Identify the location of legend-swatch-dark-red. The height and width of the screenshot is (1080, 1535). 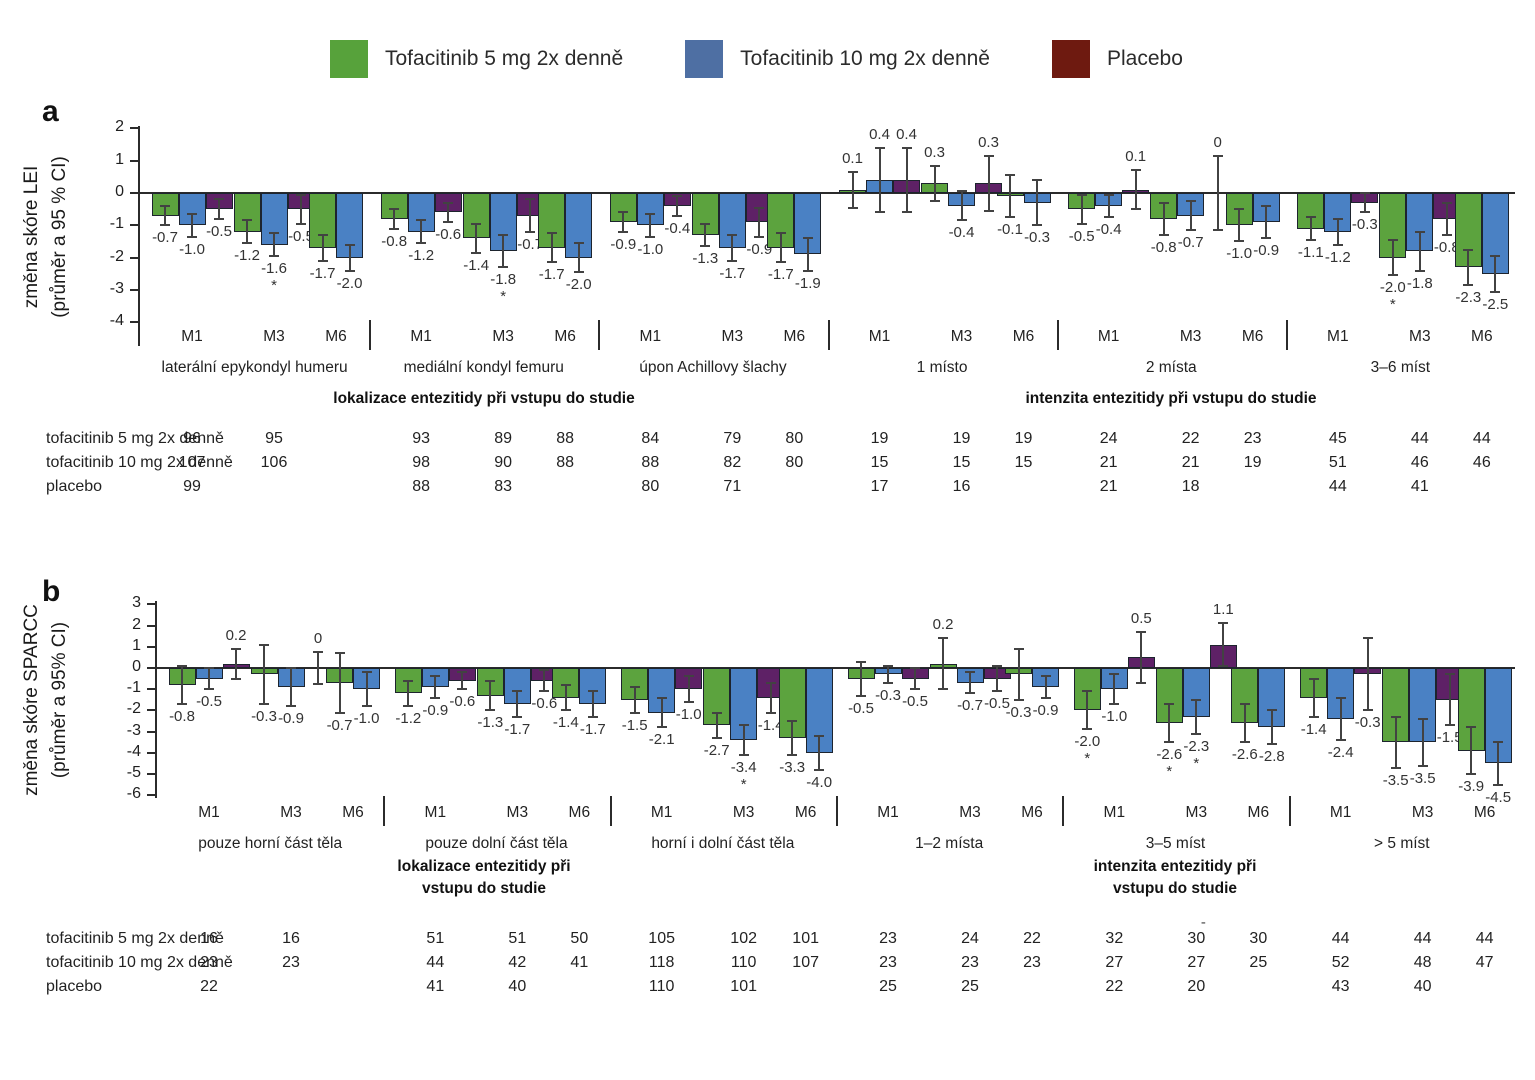
(1070, 59).